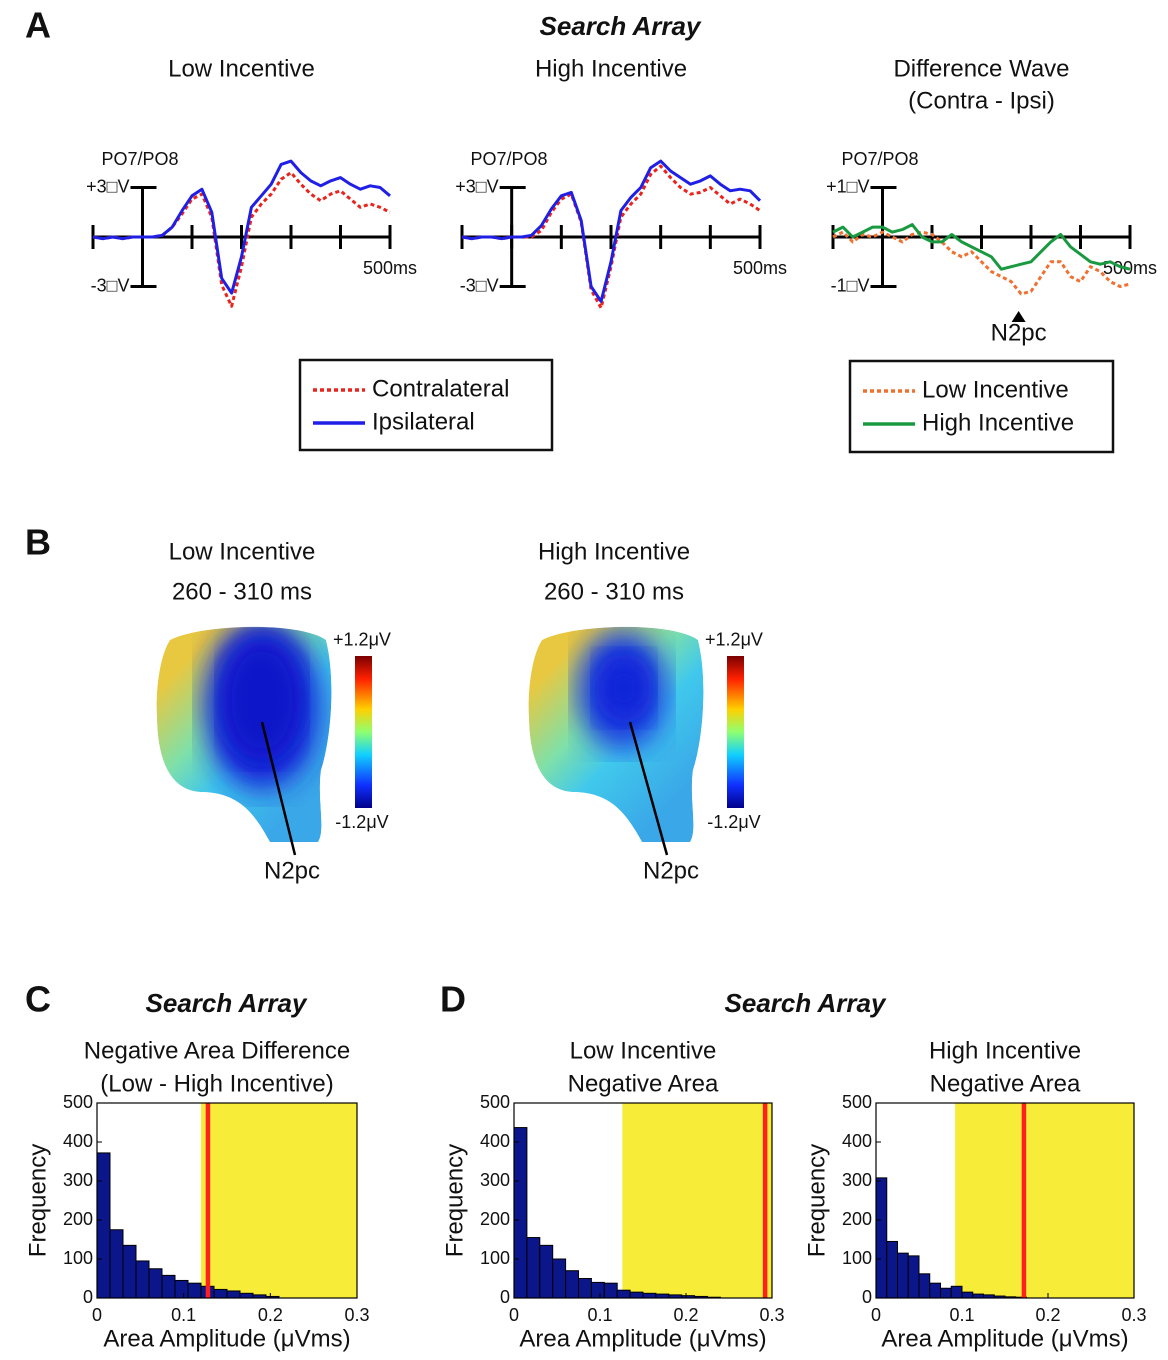 The width and height of the screenshot is (1168, 1360). I want to click on legend-label: Ipsilateral, so click(423, 421).